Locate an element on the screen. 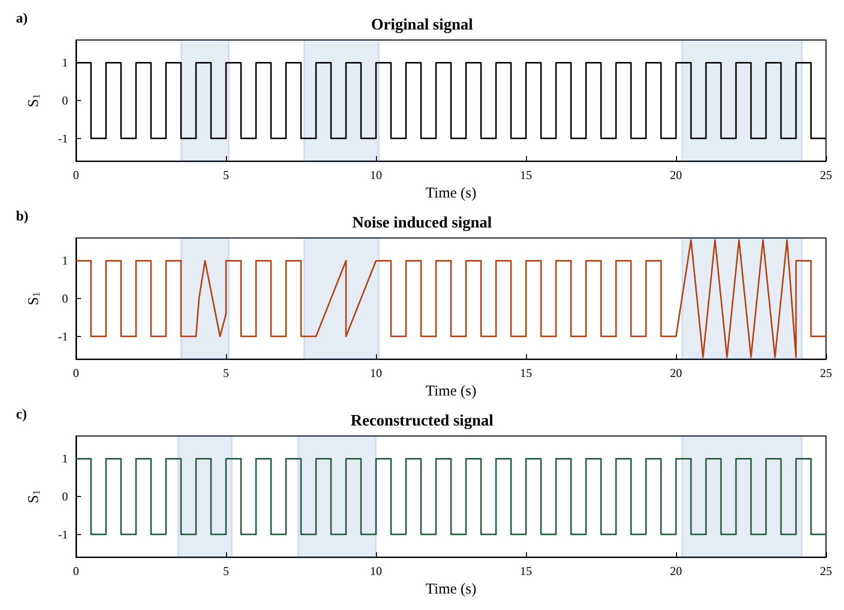  chart-title: Original signal is located at coordinates (422, 25).